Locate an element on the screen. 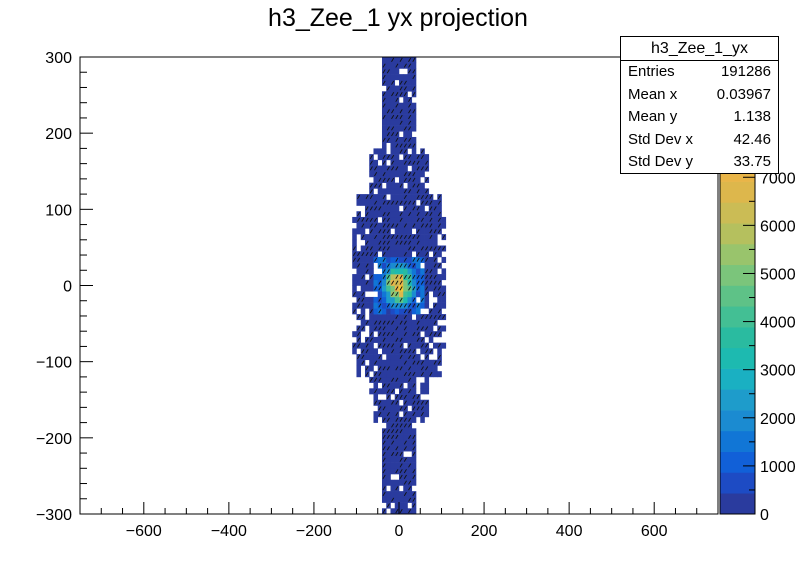 The height and width of the screenshot is (572, 796). palette-swatch is located at coordinates (737, 254).